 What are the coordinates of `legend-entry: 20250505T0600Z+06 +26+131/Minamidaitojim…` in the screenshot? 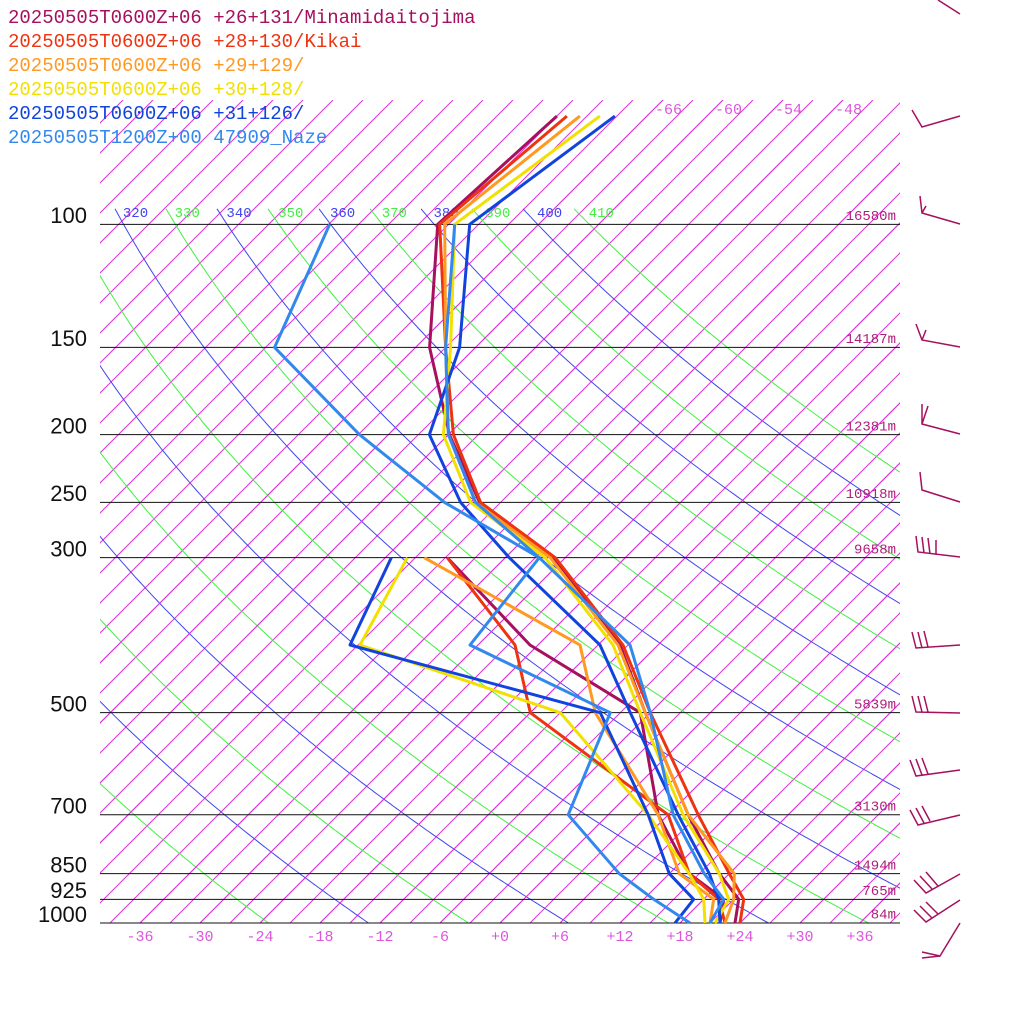 It's located at (241, 18).